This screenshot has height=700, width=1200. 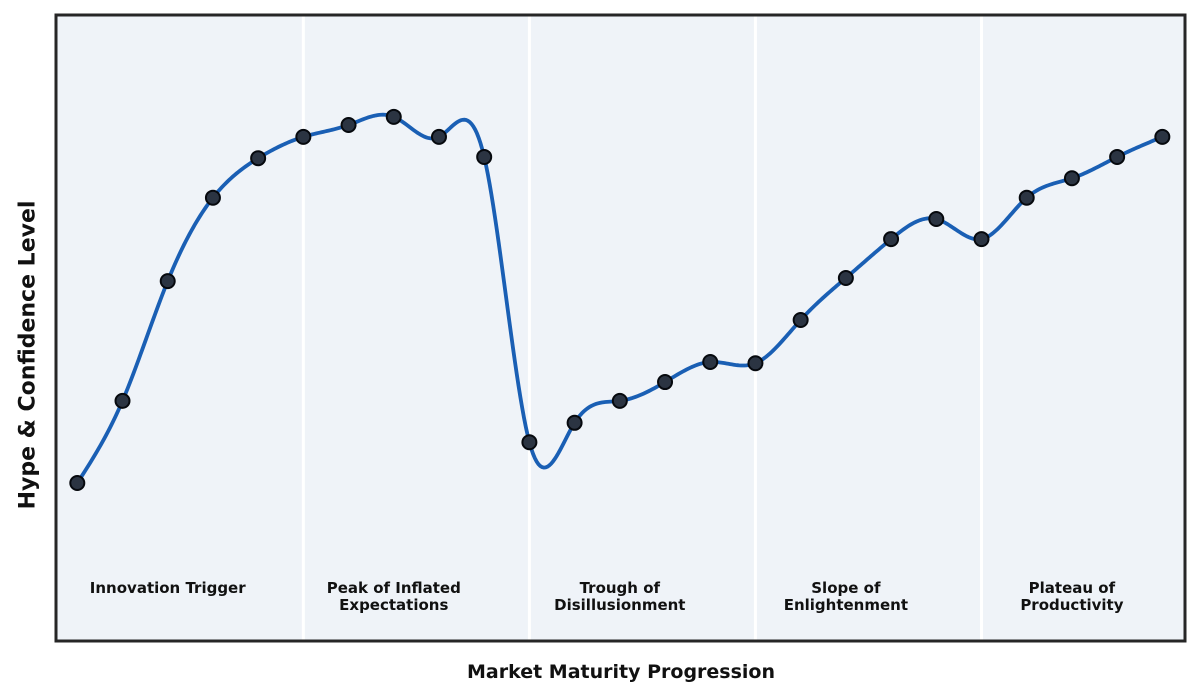 What do you see at coordinates (620, 596) in the screenshot?
I see `phase-label-trough-of-disillusionment: Trough of Disillusionment` at bounding box center [620, 596].